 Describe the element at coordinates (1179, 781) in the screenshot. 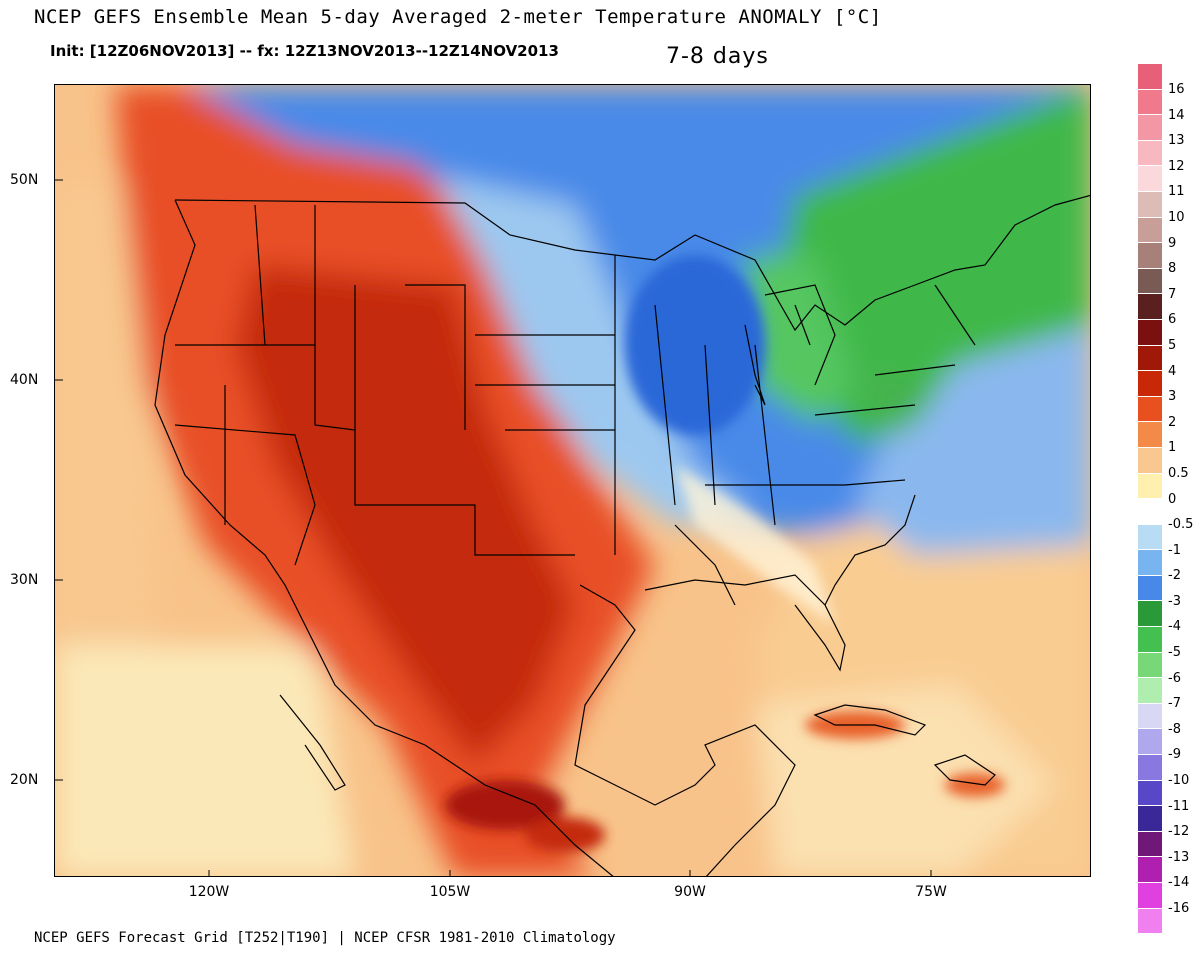

I see `colorbar-level-label: -10` at that location.